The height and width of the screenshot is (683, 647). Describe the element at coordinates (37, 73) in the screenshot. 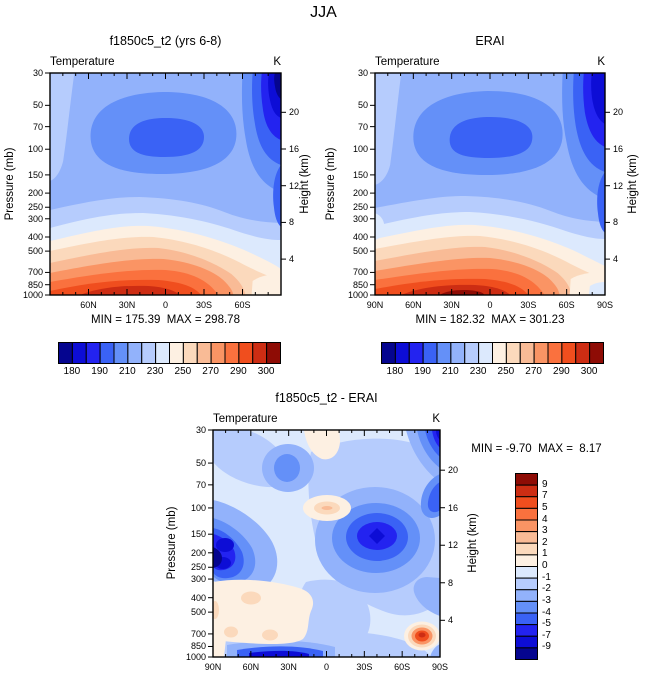

I see `pressure-tick-label: 30` at that location.